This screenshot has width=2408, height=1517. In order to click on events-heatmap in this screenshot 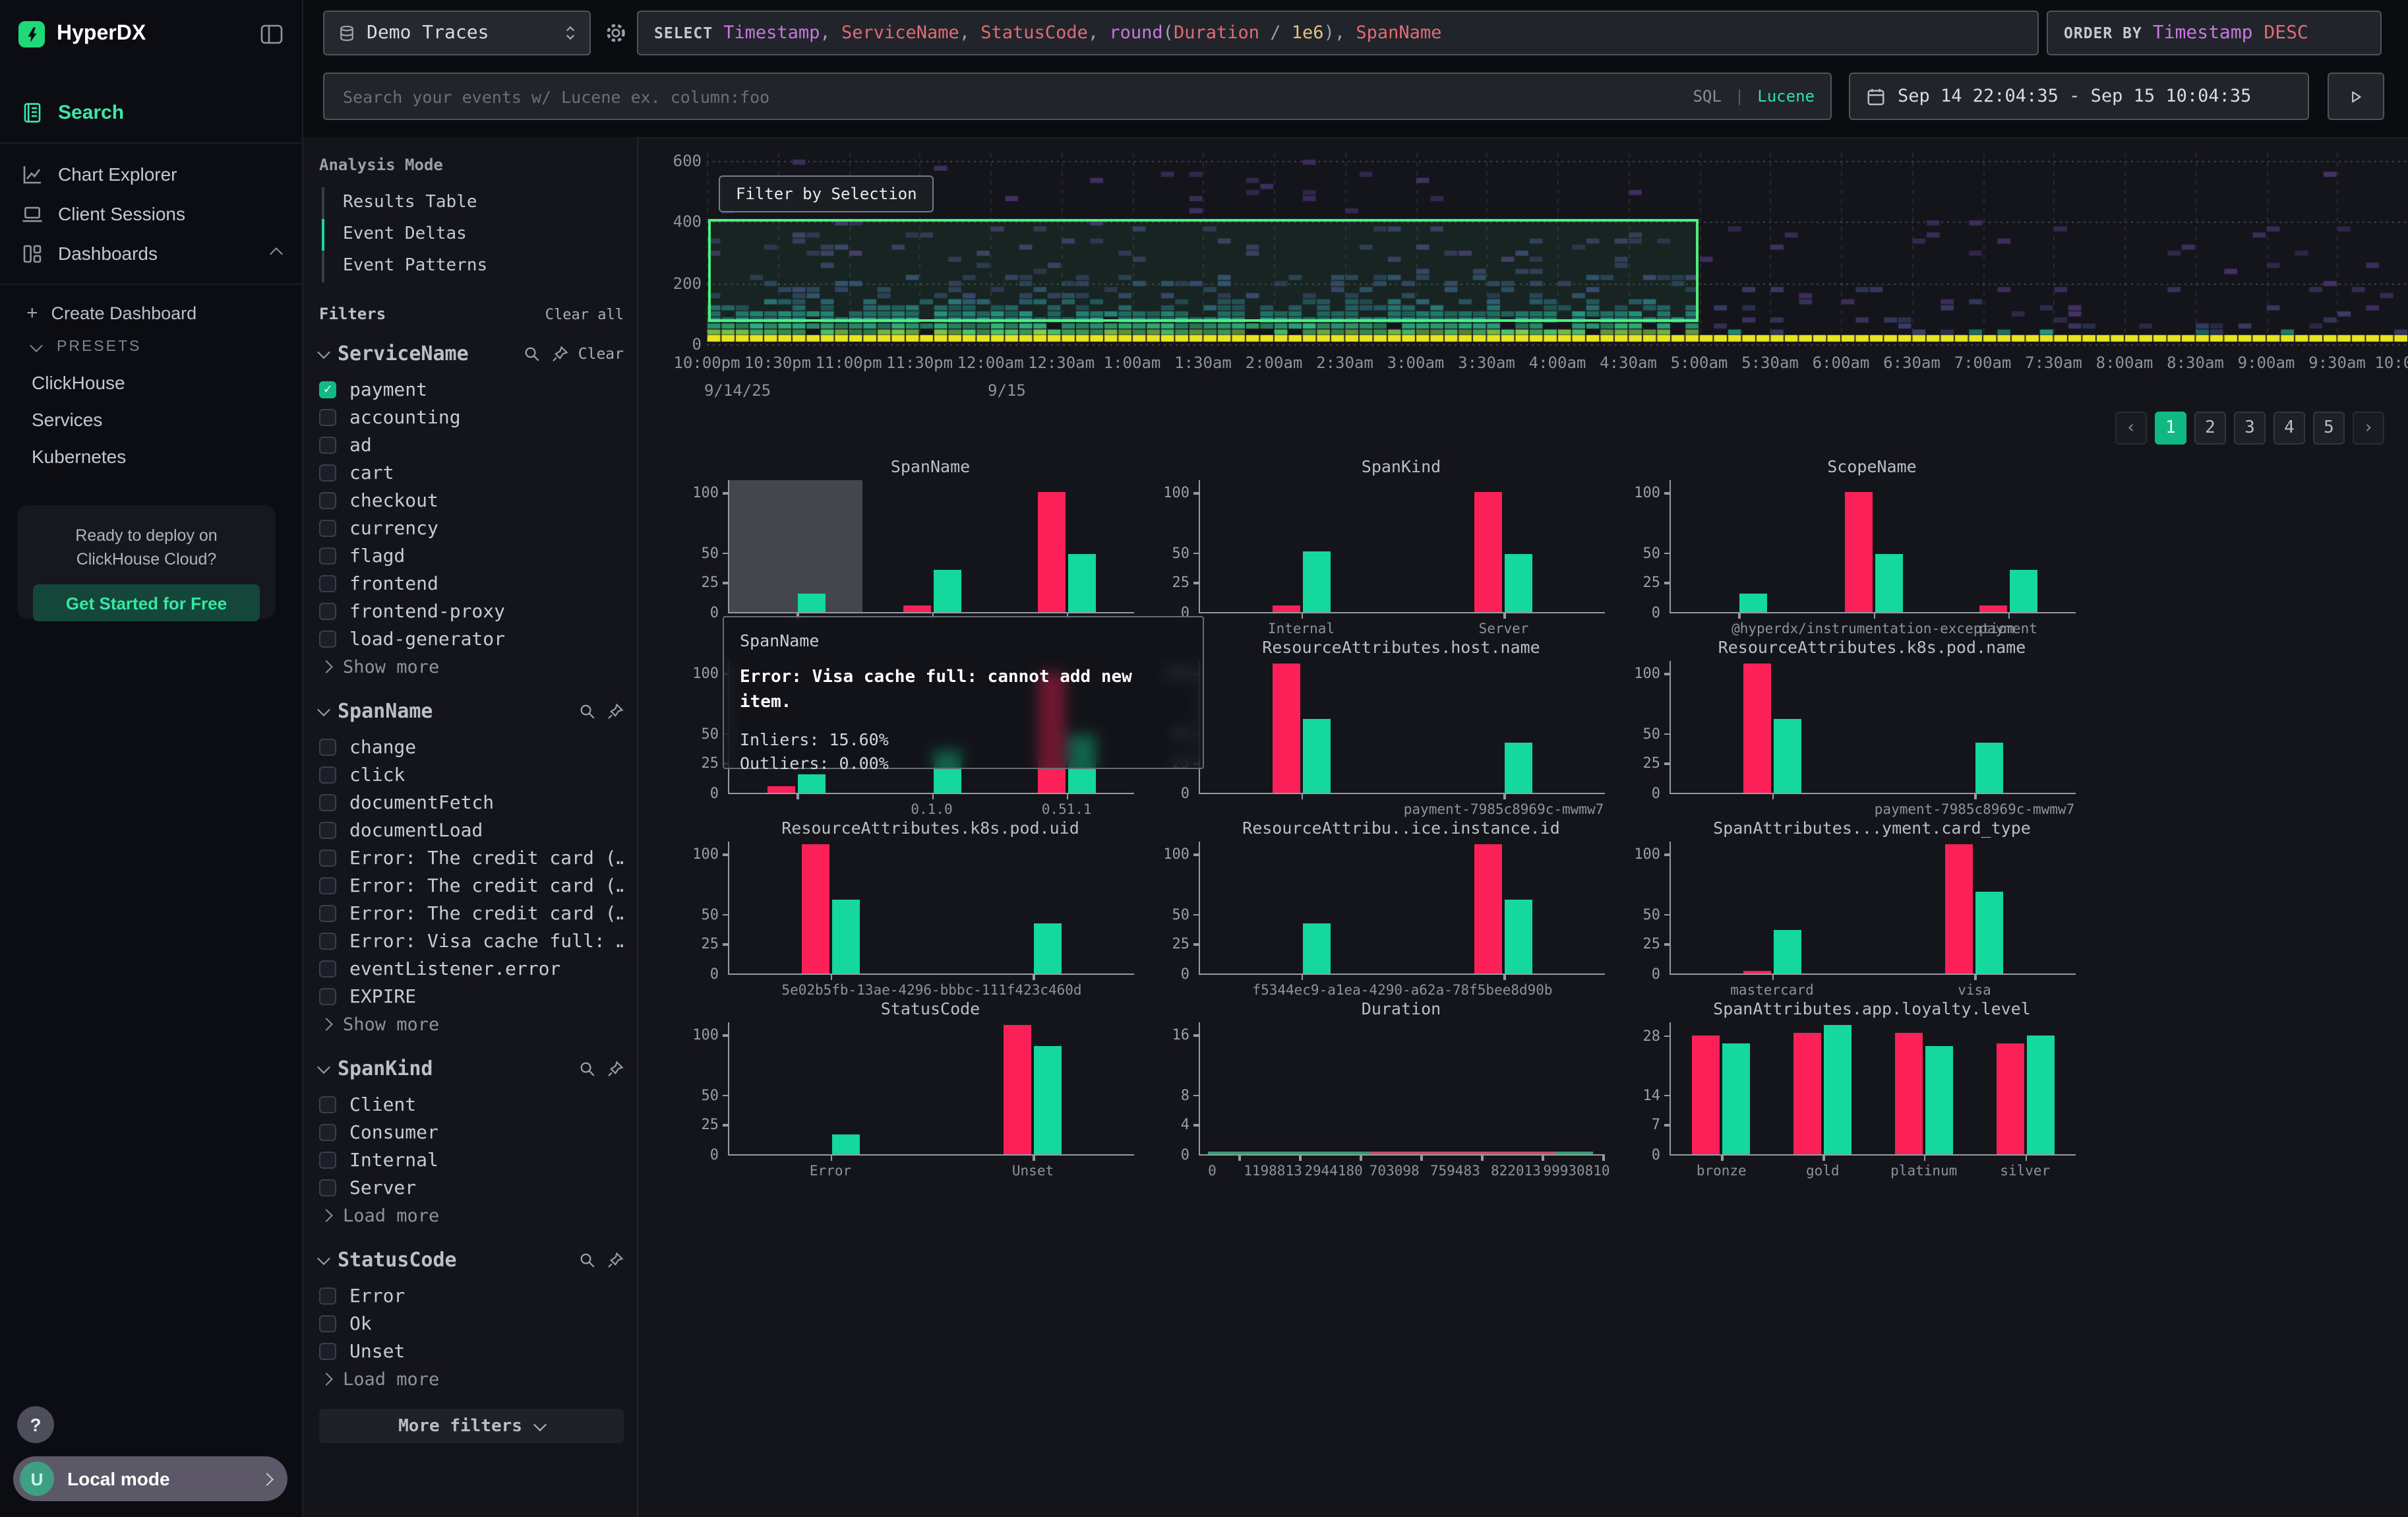, I will do `click(1557, 247)`.